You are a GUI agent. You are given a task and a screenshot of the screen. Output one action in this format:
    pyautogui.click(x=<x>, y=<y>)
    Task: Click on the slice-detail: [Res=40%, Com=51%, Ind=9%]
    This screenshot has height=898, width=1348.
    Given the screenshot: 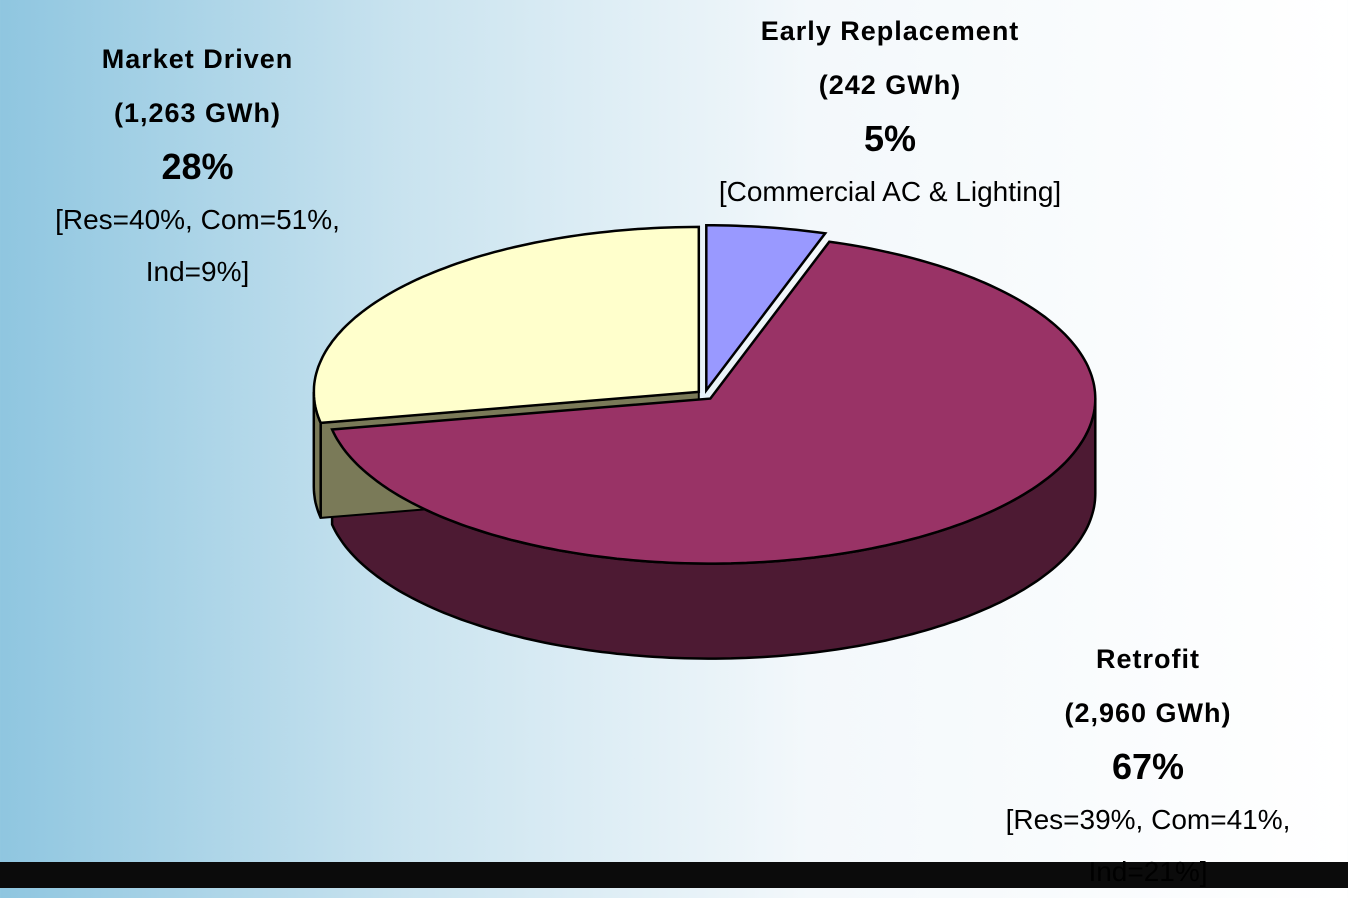 What is the action you would take?
    pyautogui.click(x=197, y=245)
    